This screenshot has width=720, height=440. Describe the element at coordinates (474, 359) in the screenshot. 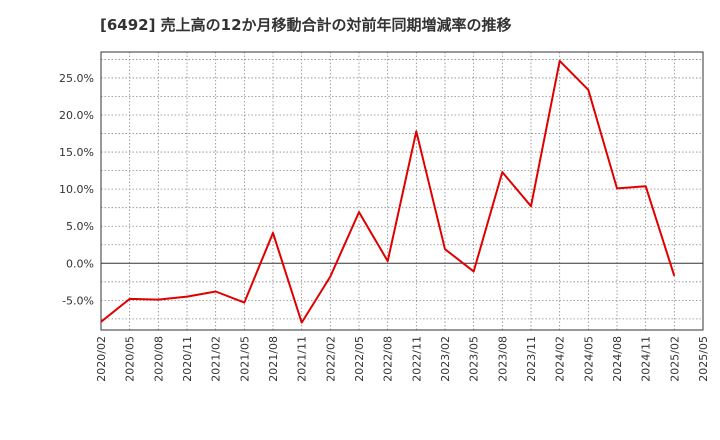

I see `x-tick-label: 2023/05` at that location.